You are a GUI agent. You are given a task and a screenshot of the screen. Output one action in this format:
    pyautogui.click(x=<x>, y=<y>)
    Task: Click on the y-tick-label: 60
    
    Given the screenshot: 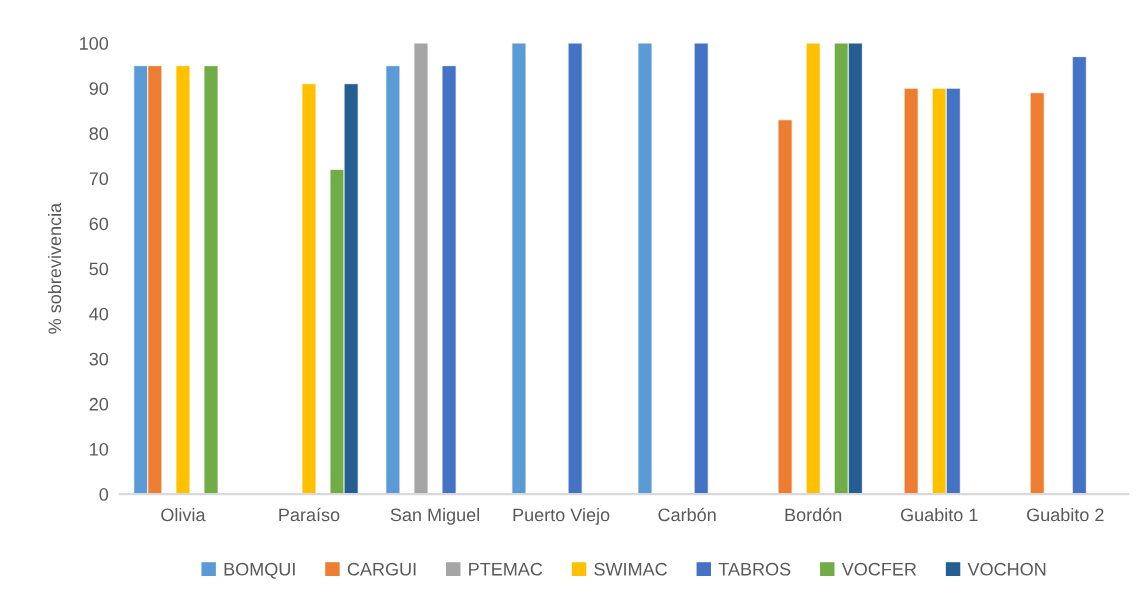 What is the action you would take?
    pyautogui.click(x=99, y=224)
    